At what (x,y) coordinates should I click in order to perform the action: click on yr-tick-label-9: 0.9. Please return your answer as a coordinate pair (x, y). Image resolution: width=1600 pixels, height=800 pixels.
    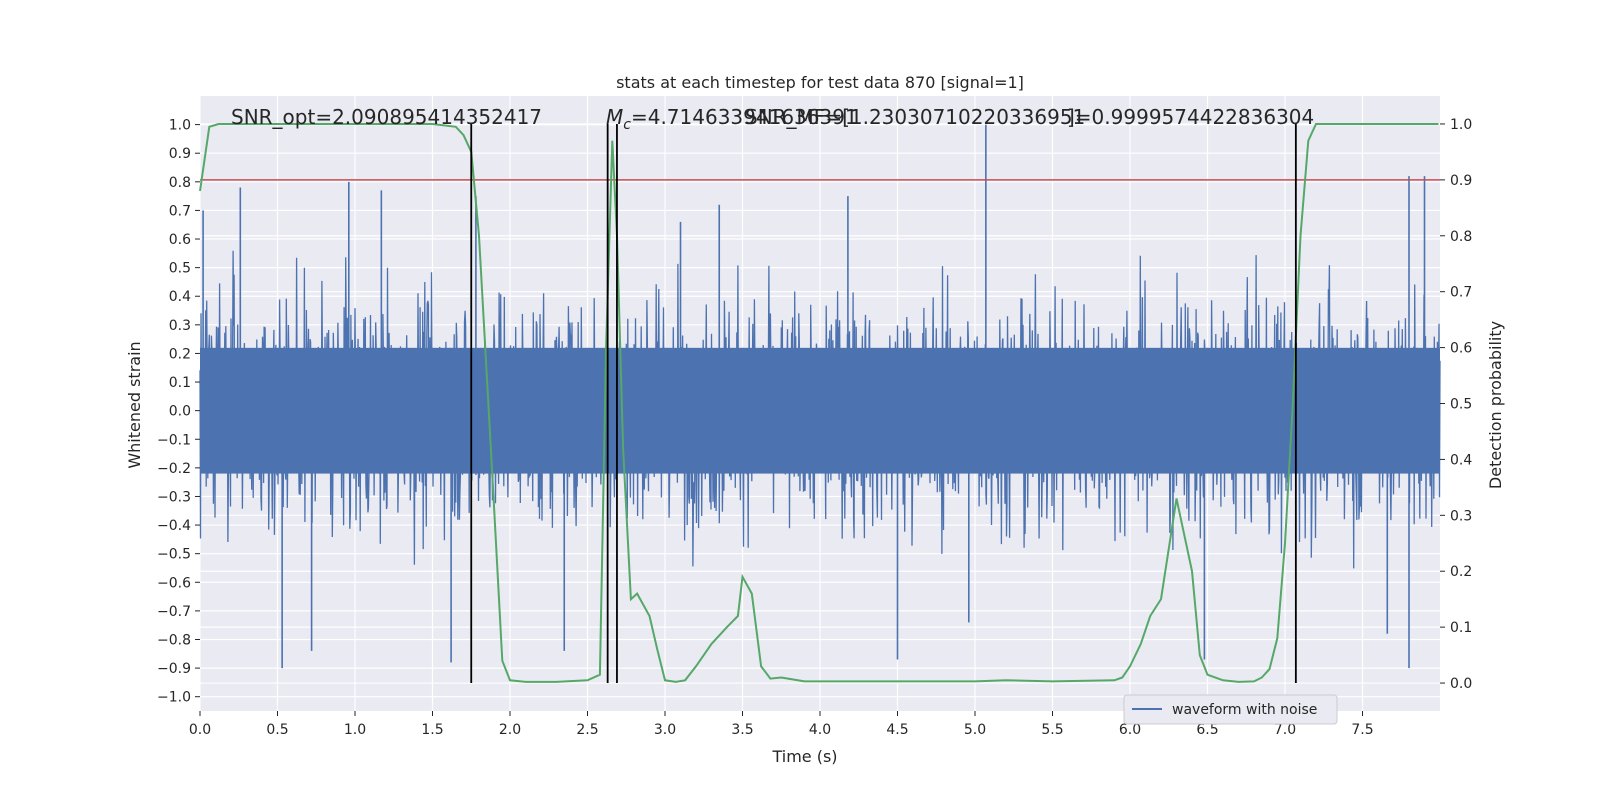
    Looking at the image, I should click on (1461, 181).